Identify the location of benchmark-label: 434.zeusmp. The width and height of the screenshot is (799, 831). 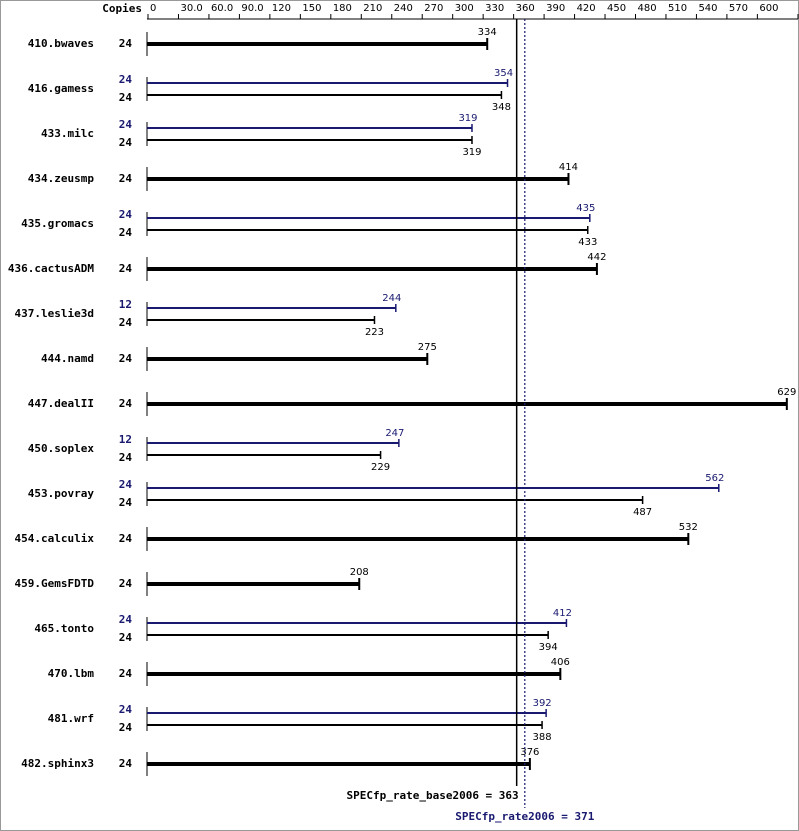
(61, 178).